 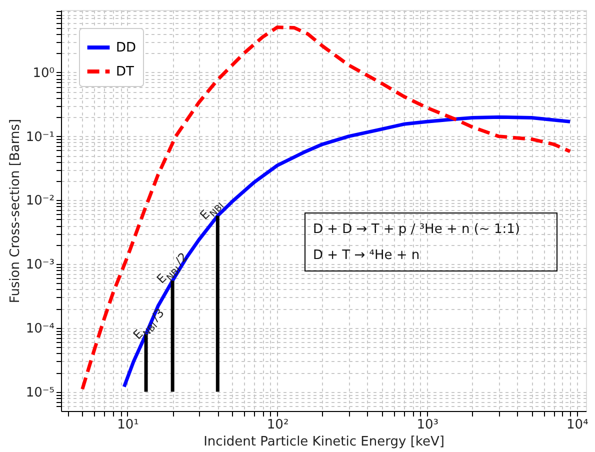 What do you see at coordinates (172, 268) in the screenshot?
I see `annotation: ENBI/2` at bounding box center [172, 268].